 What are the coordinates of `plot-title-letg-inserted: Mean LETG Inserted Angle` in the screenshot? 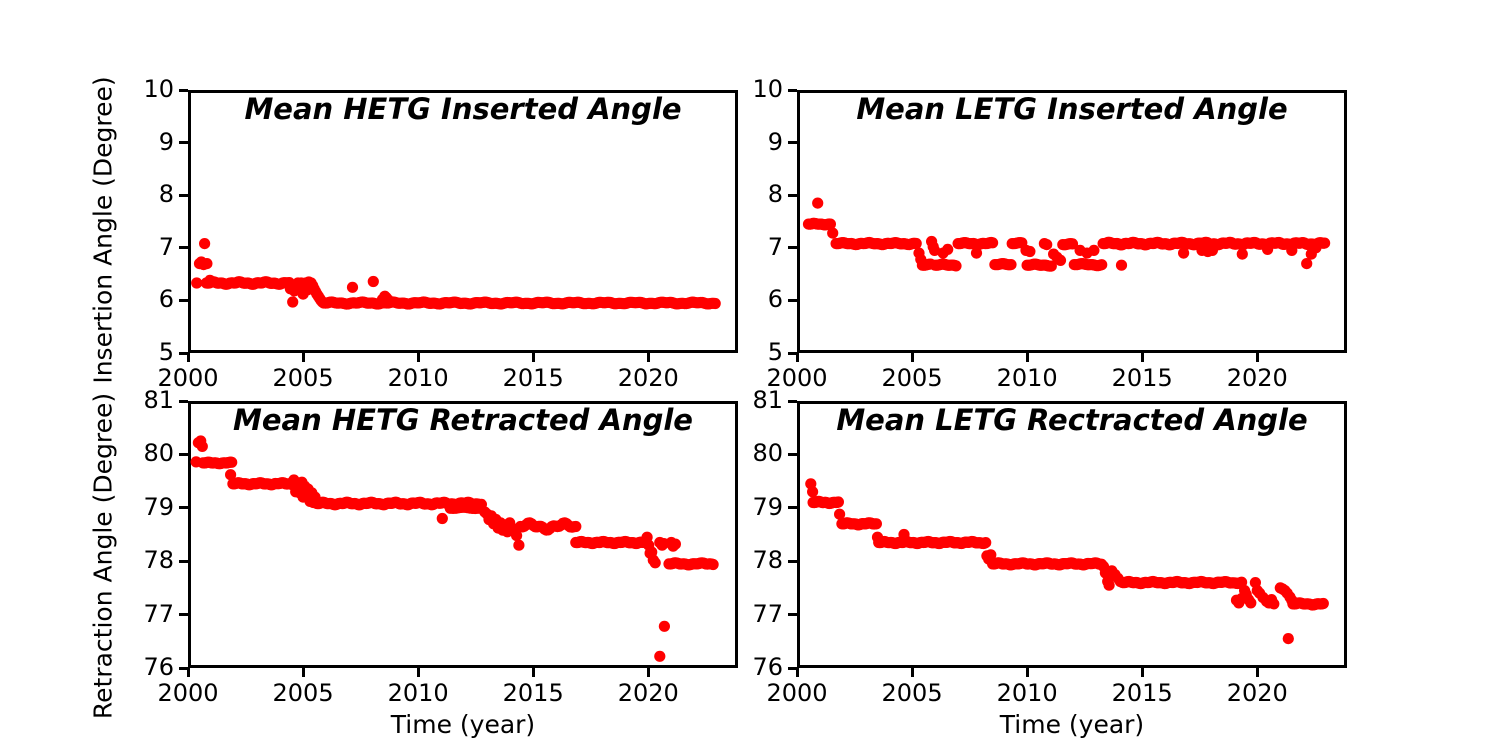 It's located at (1072, 109).